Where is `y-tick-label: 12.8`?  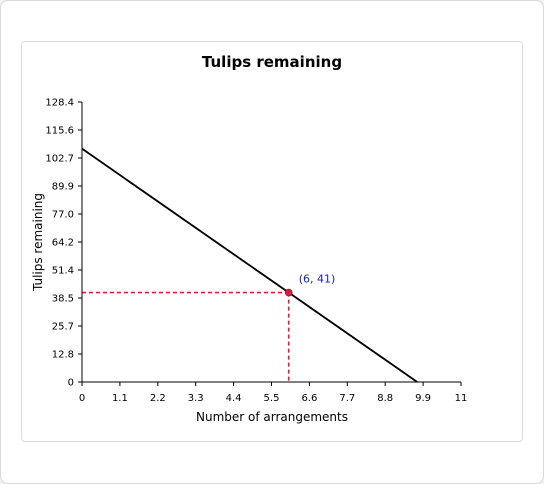
y-tick-label: 12.8 is located at coordinates (63, 355).